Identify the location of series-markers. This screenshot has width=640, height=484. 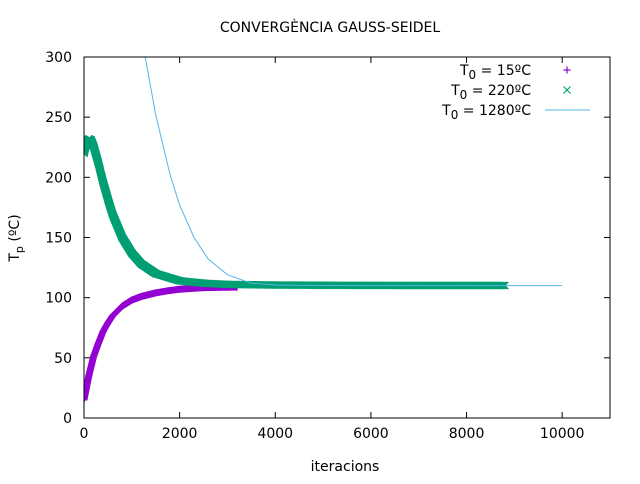
(162, 343).